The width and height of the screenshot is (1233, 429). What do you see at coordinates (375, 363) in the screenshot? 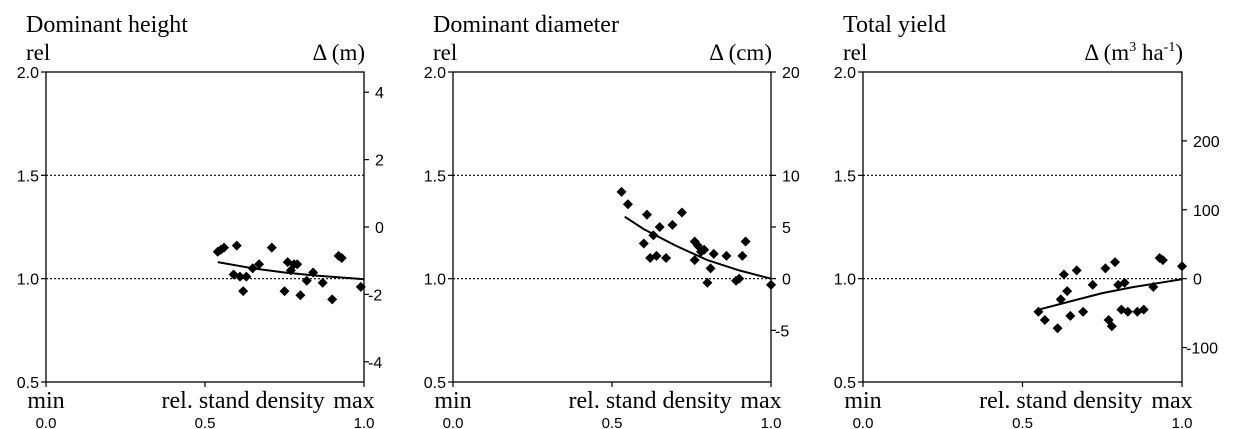
I see `right-tick-label: -4` at bounding box center [375, 363].